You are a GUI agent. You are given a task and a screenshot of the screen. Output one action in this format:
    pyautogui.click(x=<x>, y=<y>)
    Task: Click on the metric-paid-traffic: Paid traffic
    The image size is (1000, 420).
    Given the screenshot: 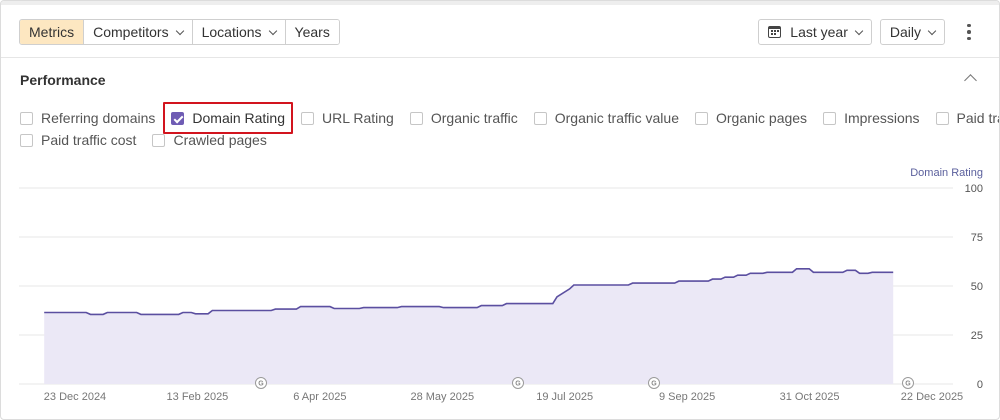 What is the action you would take?
    pyautogui.click(x=967, y=118)
    